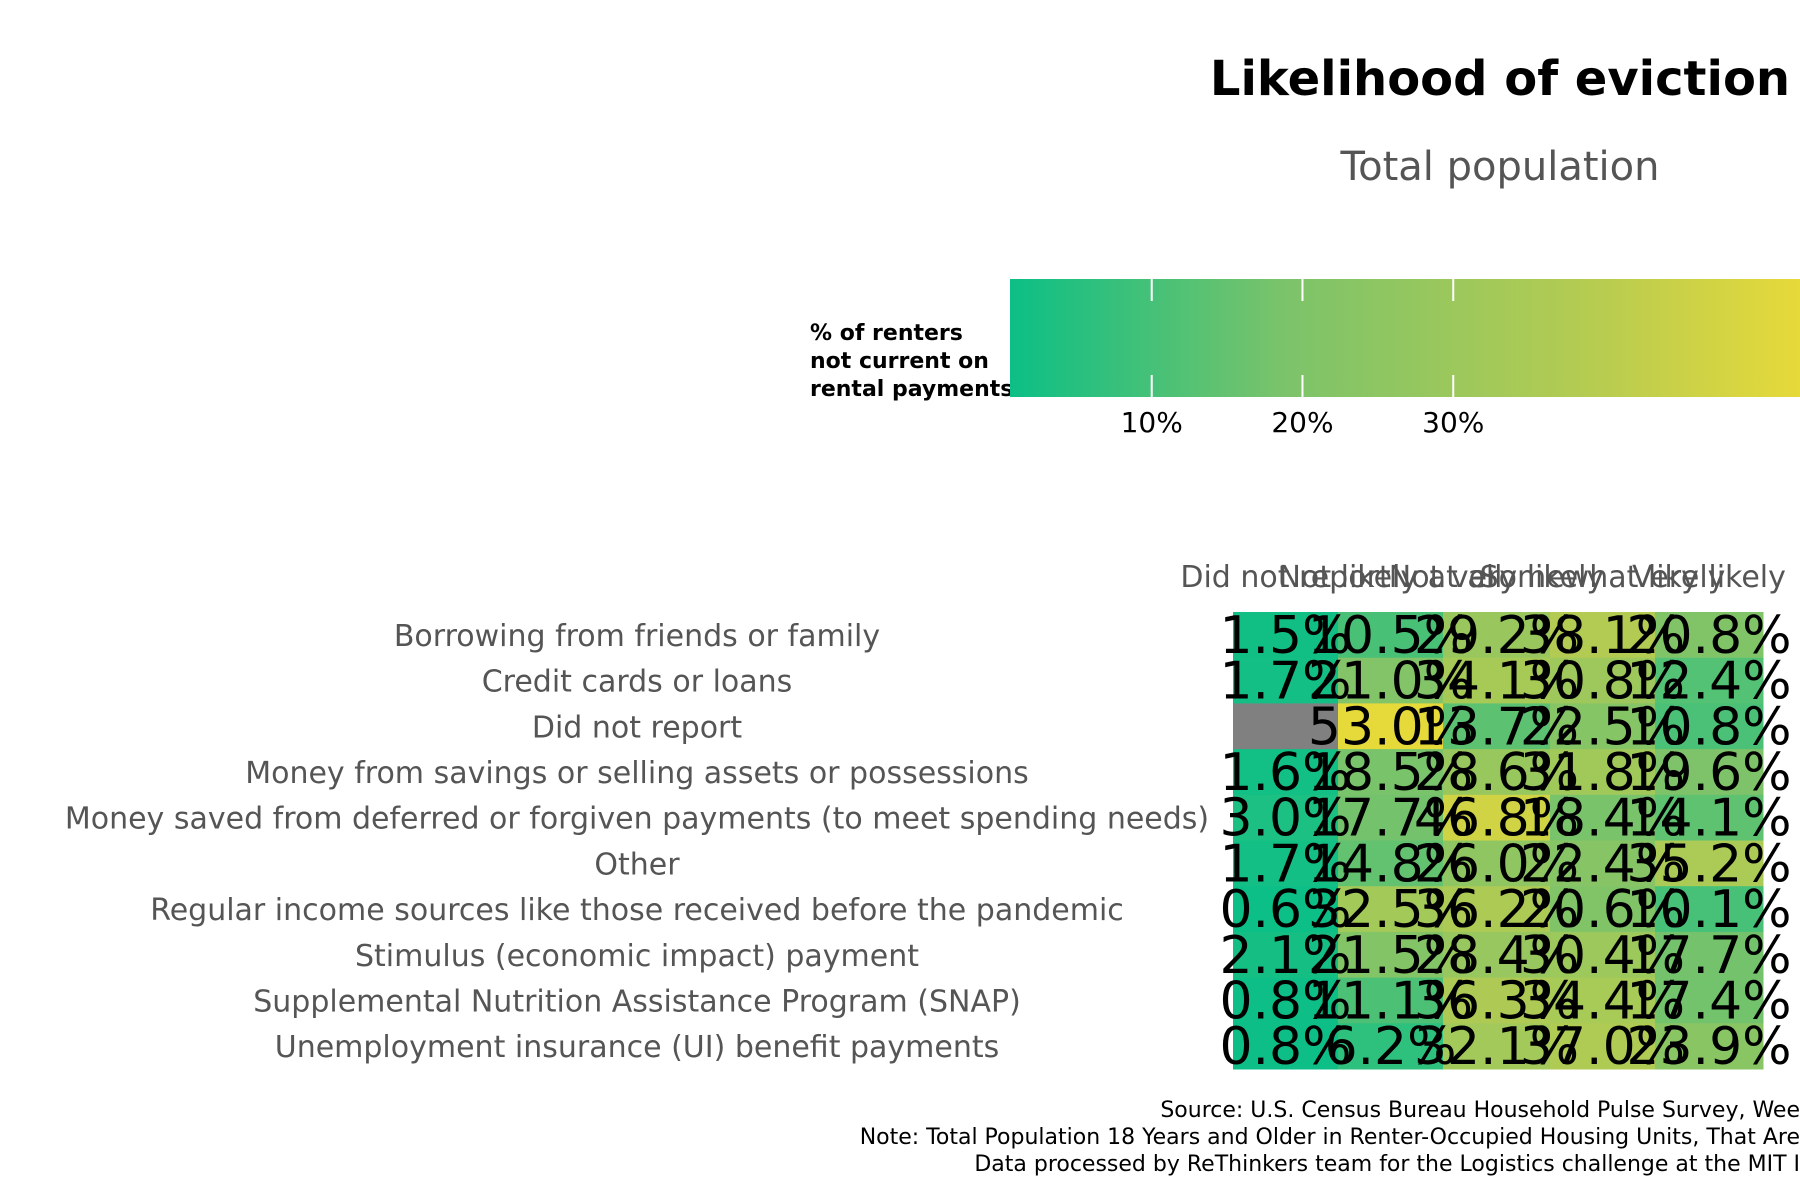  What do you see at coordinates (1708, 1001) in the screenshot?
I see `heatmap-cell-label: 17.4%` at bounding box center [1708, 1001].